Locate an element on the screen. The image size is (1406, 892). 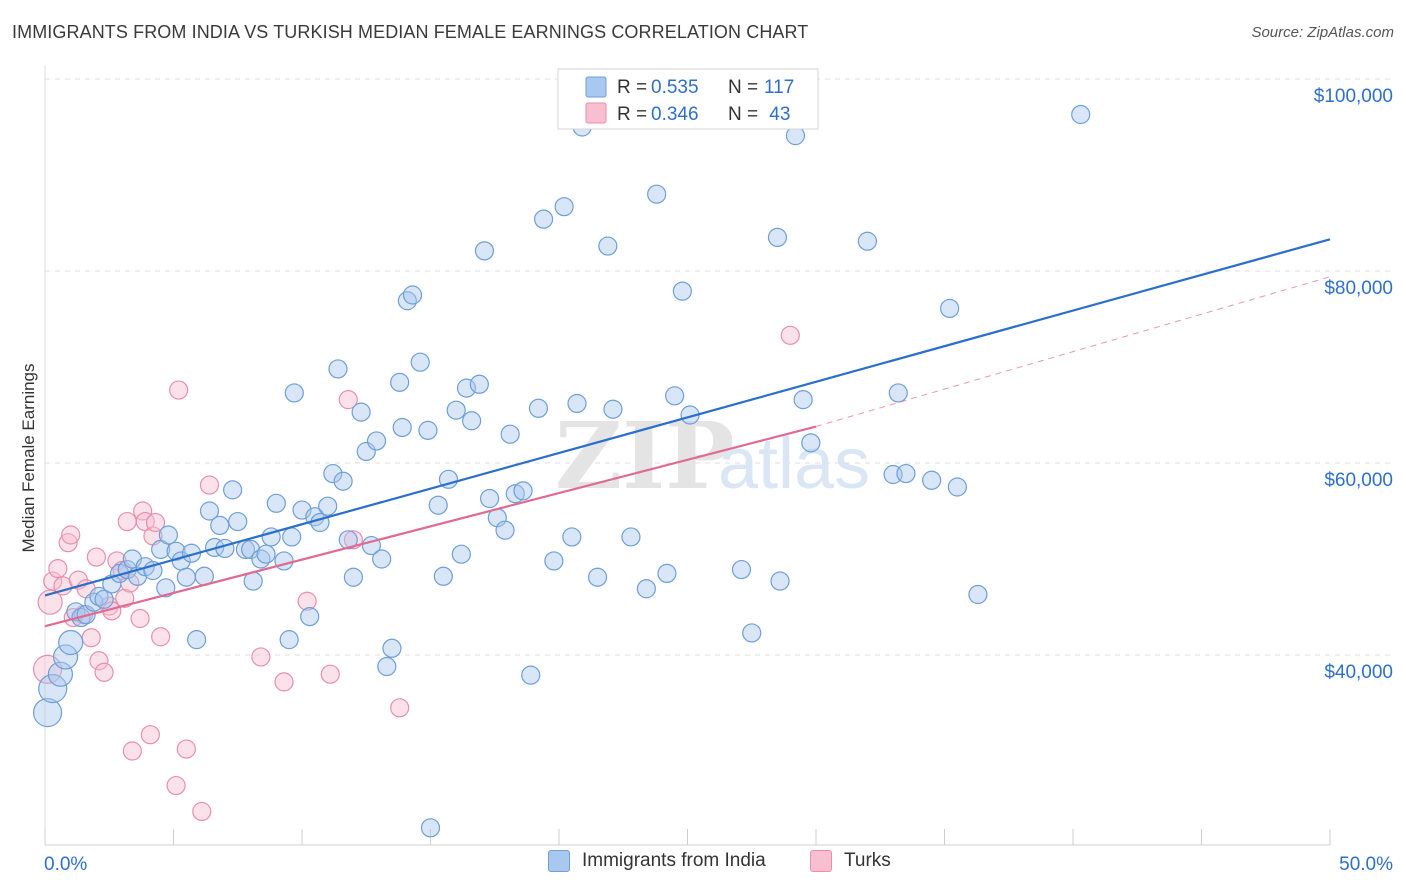
legend-bottom-label-india: Immigrants from India is located at coordinates (674, 860).